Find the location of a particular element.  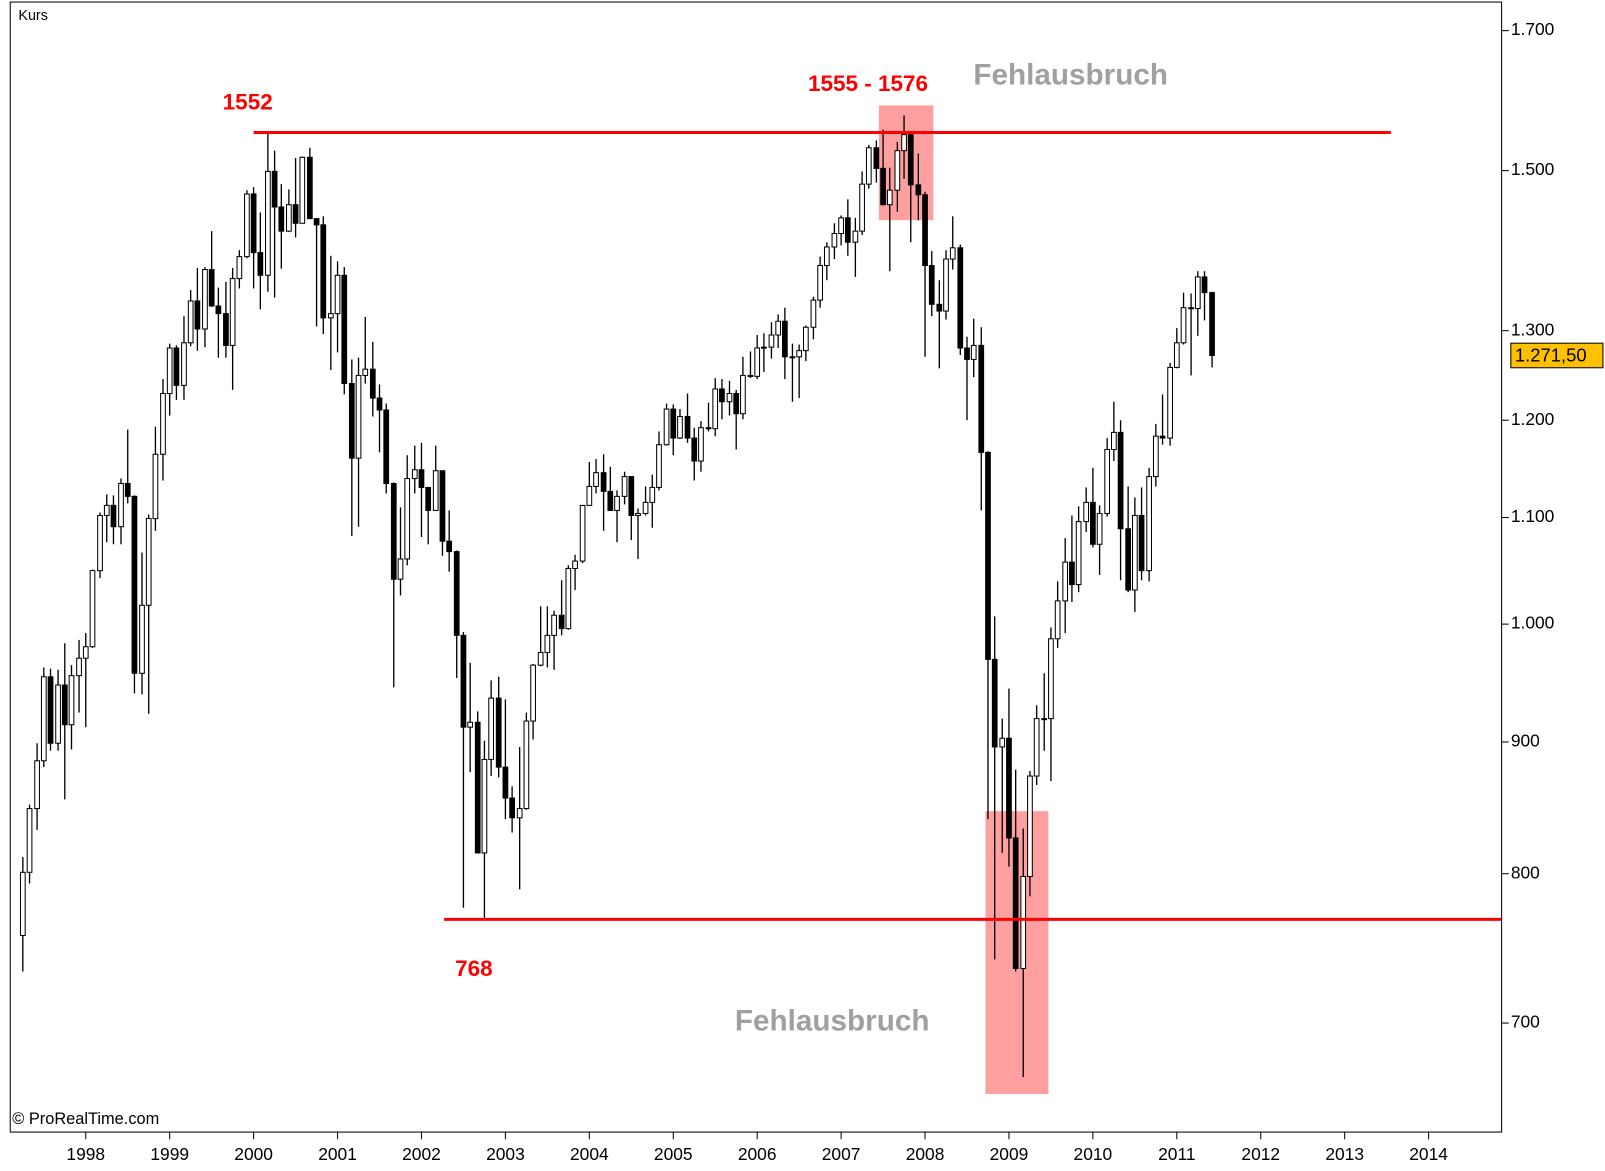

annotation: 768 is located at coordinates (474, 968).